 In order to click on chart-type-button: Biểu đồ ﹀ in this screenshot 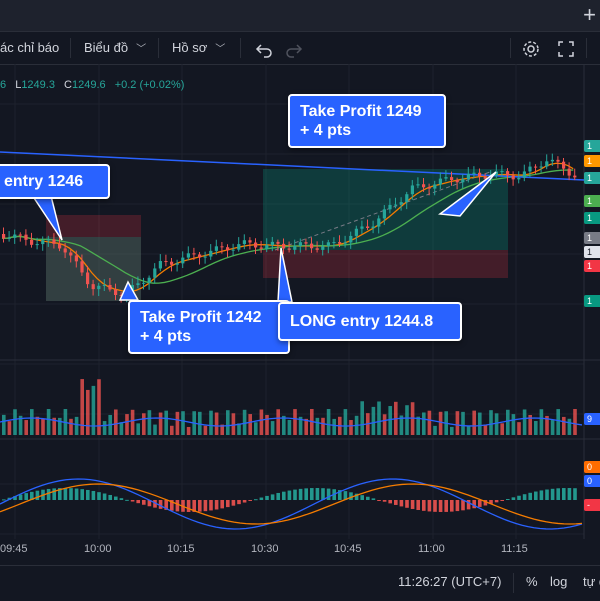, I will do `click(115, 47)`.